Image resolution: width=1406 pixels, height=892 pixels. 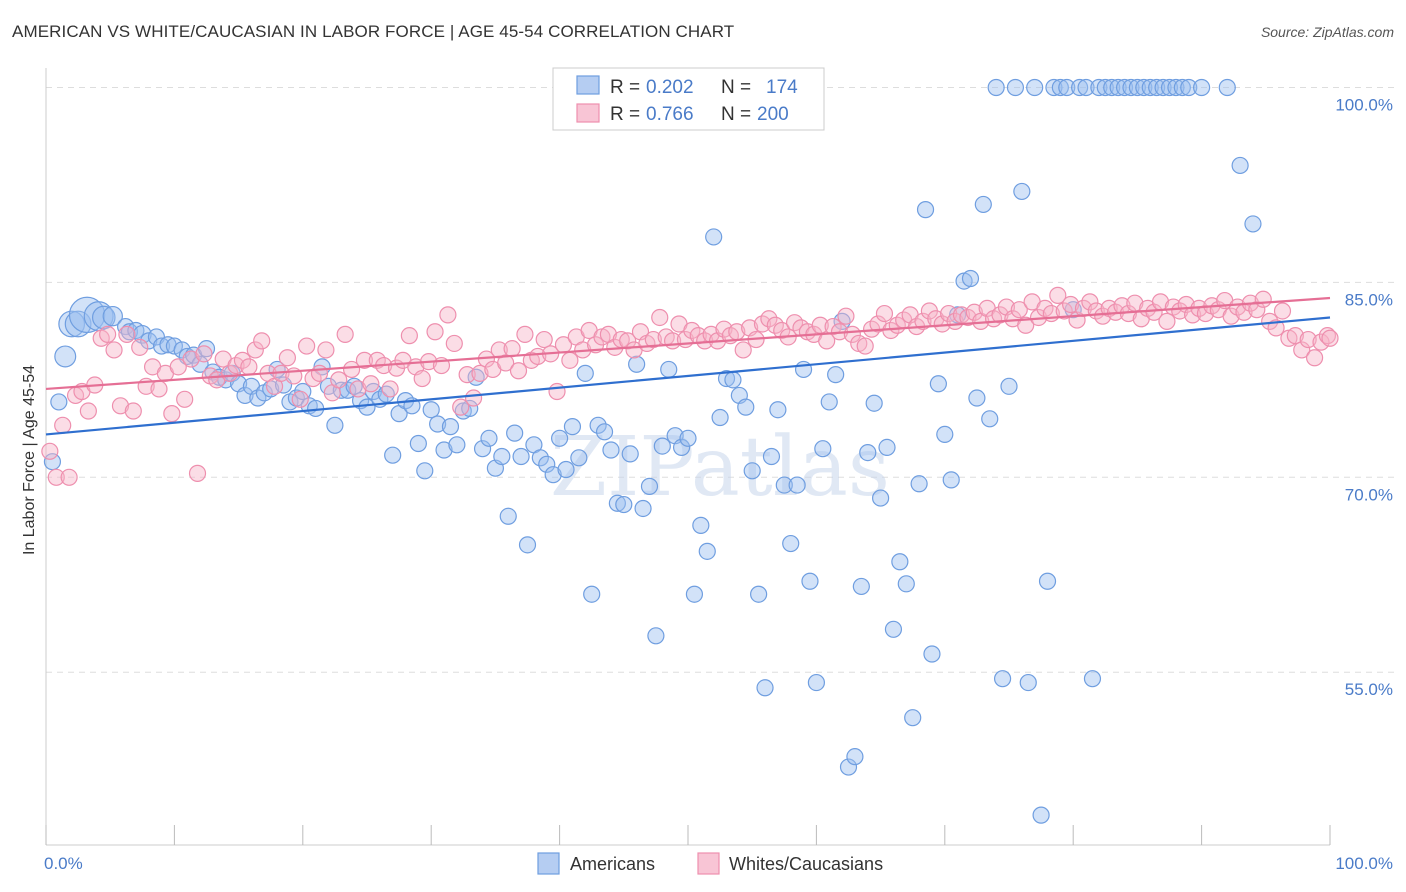 What do you see at coordinates (773, 114) in the screenshot?
I see `legend-n-value-1: 200` at bounding box center [773, 114].